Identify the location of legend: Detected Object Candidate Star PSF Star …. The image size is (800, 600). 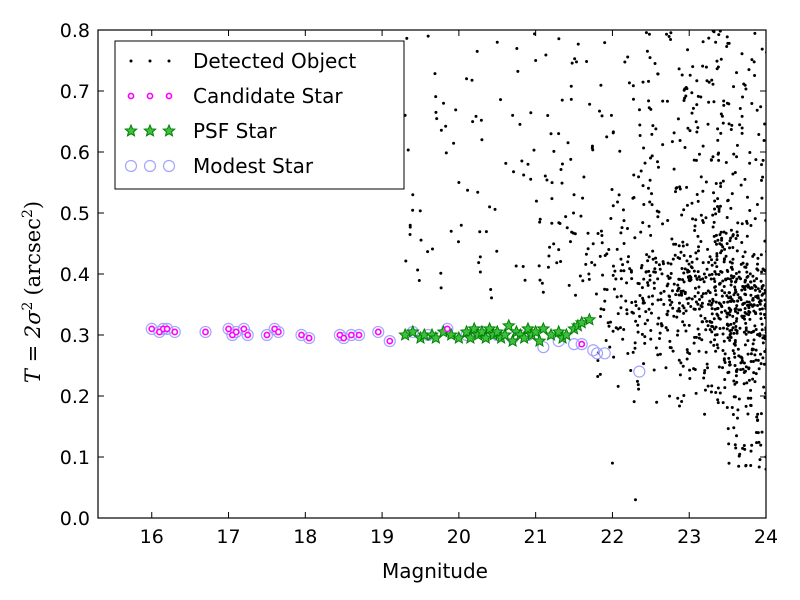
(259, 115).